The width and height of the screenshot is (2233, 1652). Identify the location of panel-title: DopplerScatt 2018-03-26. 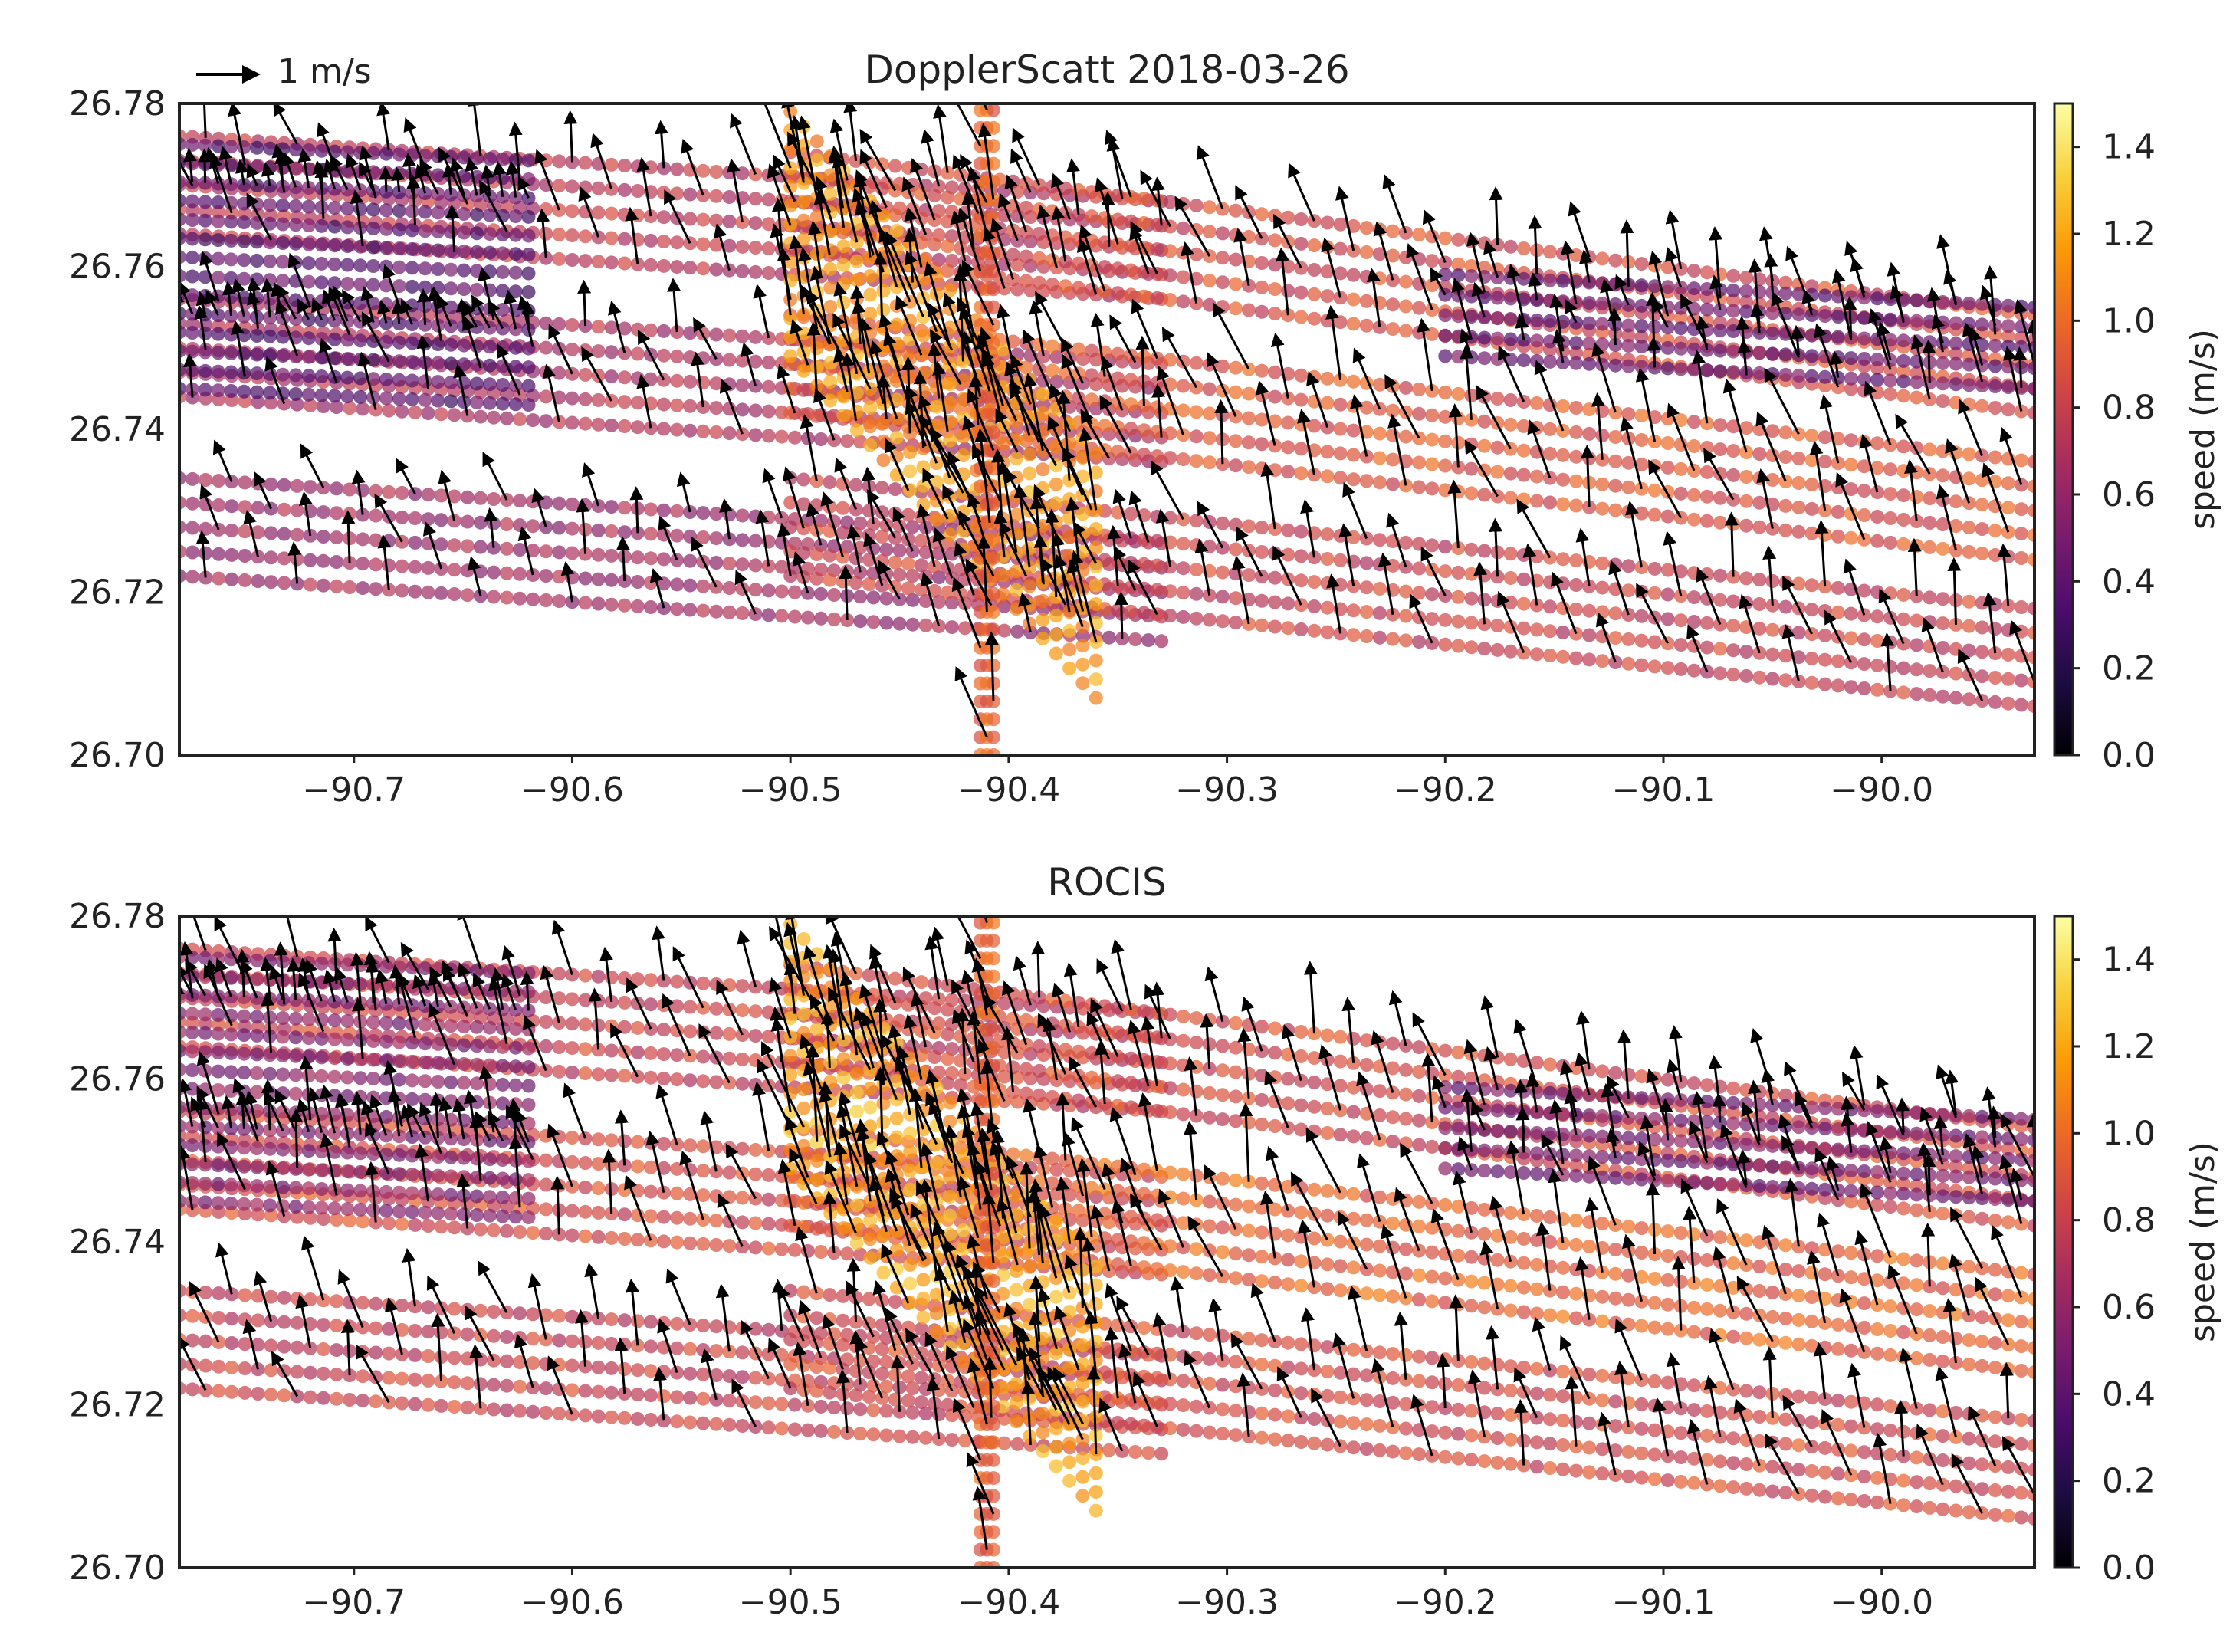
(1106, 70).